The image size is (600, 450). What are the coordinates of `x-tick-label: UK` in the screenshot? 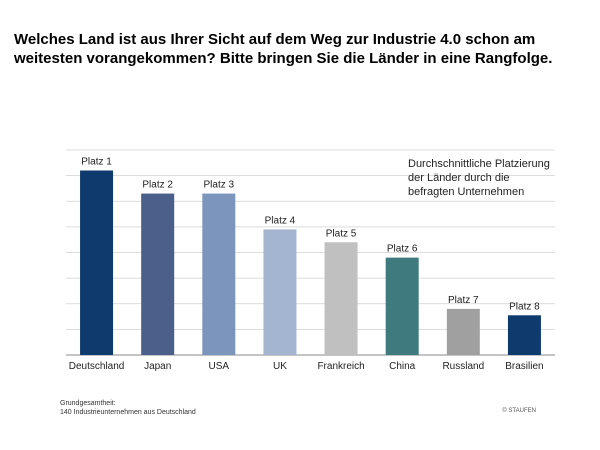 It's located at (280, 366).